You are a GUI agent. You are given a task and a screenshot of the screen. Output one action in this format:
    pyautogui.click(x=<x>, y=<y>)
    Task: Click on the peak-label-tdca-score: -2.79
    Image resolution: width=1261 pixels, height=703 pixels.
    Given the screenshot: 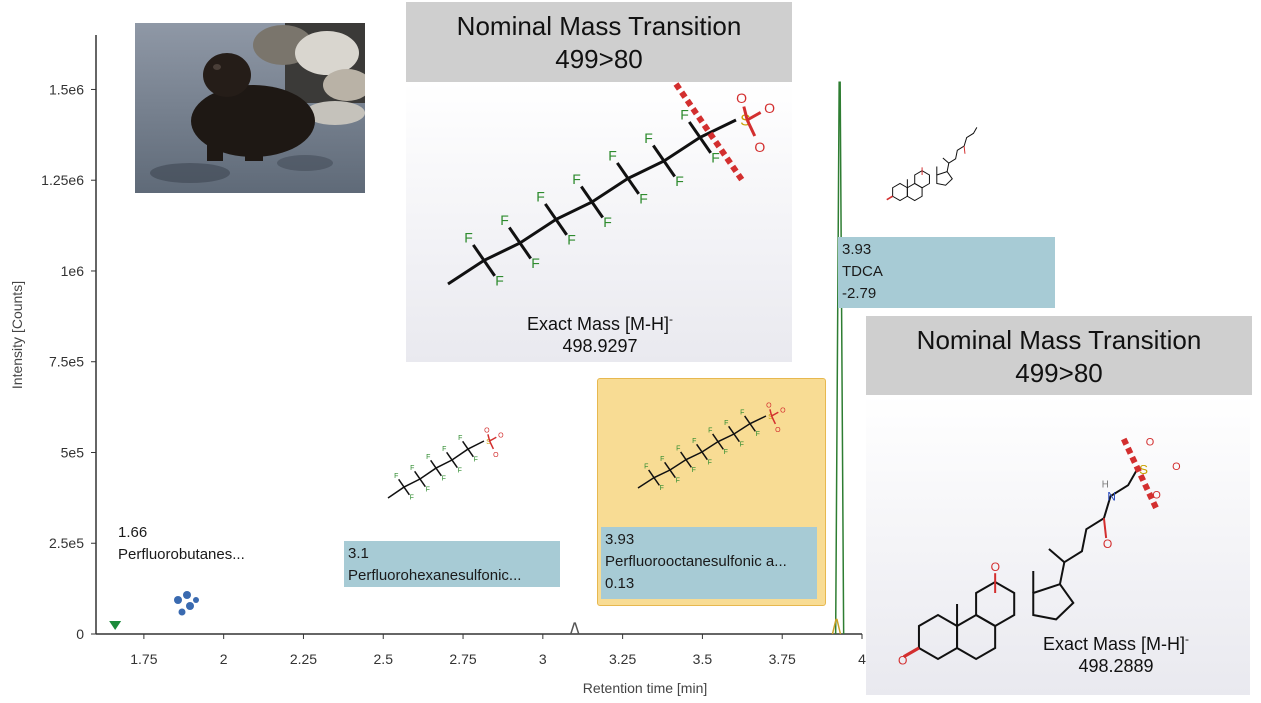 What is the action you would take?
    pyautogui.click(x=859, y=293)
    